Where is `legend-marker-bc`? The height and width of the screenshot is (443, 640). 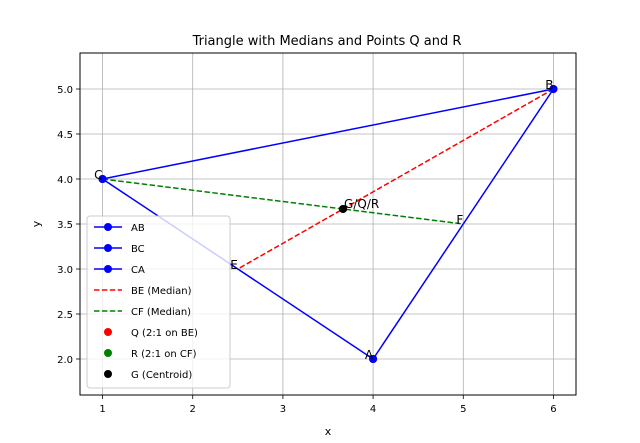
legend-marker-bc is located at coordinates (108, 248).